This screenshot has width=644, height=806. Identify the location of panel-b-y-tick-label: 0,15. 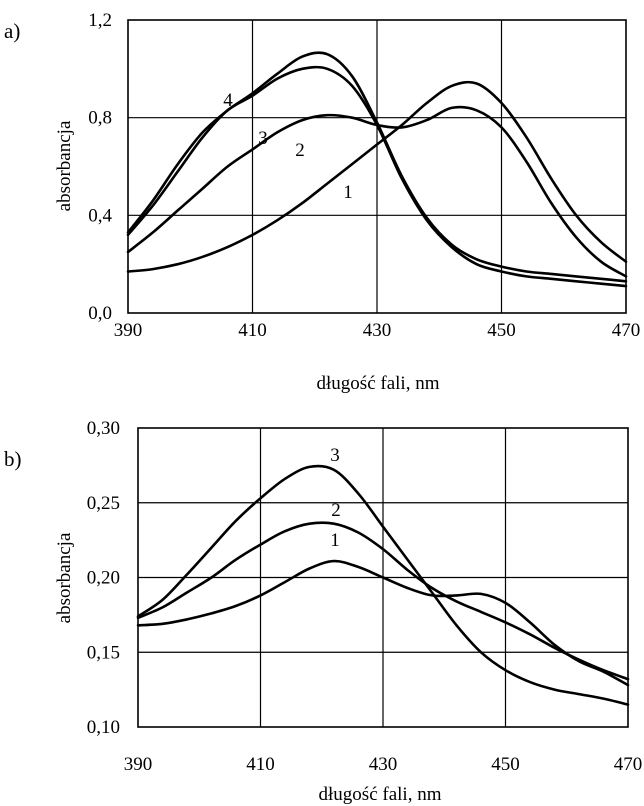
(103, 652).